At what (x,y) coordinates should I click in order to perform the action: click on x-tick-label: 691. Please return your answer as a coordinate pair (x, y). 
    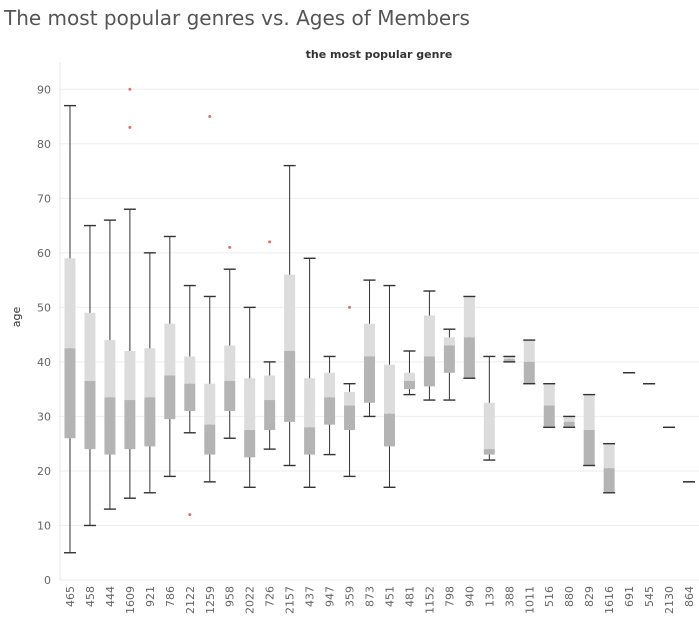
    Looking at the image, I should click on (629, 596).